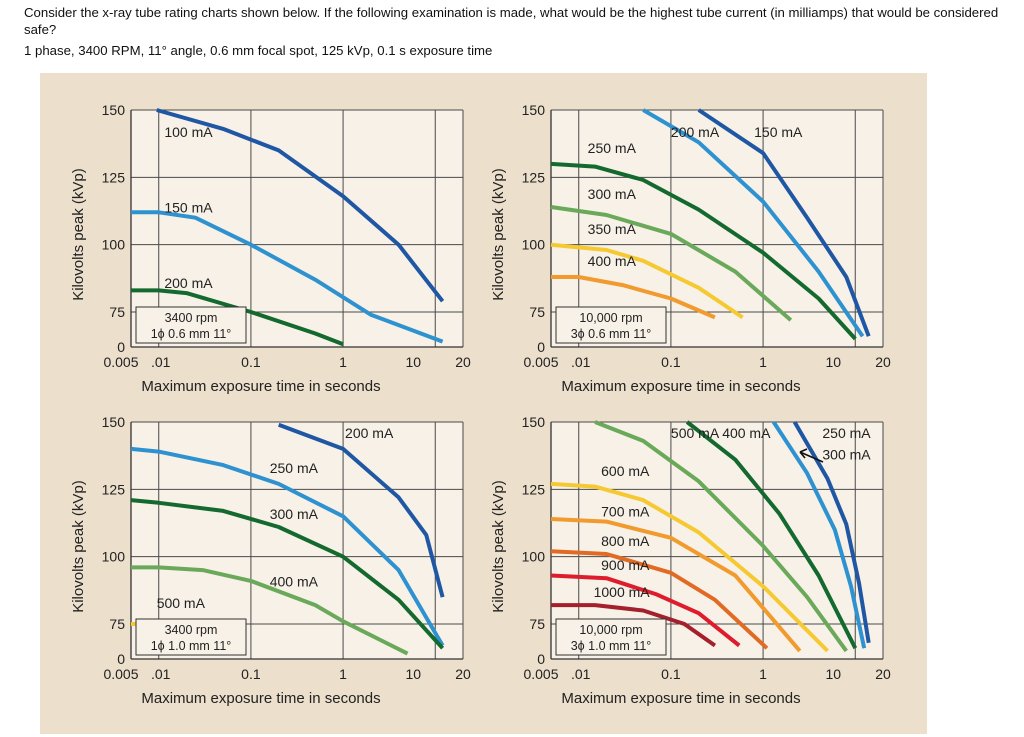 The height and width of the screenshot is (737, 1024). I want to click on series-line-250-ma, so click(287, 546).